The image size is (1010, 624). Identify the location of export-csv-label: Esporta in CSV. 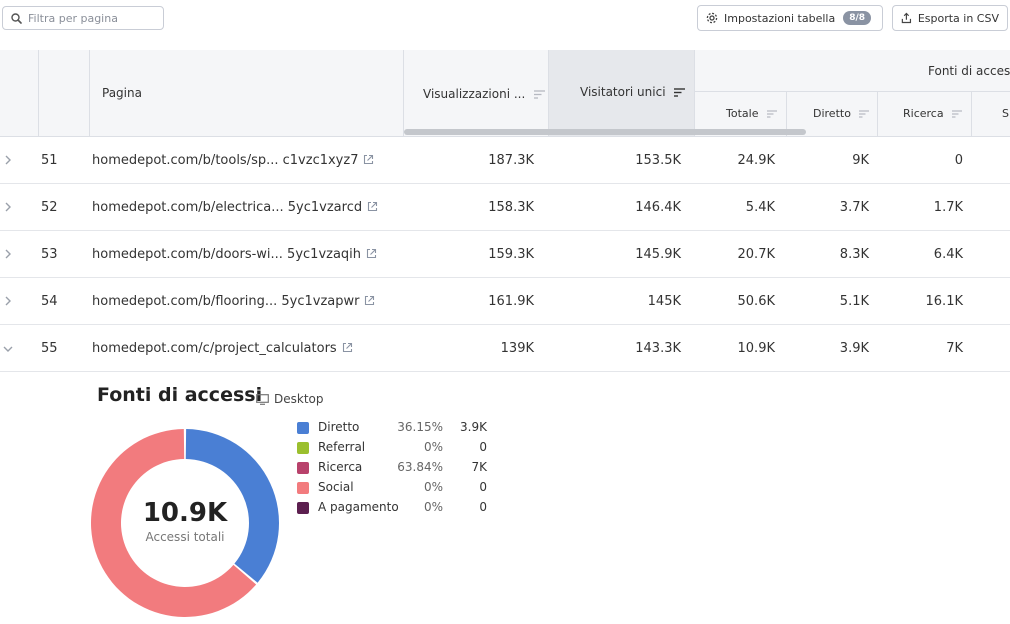
(958, 18).